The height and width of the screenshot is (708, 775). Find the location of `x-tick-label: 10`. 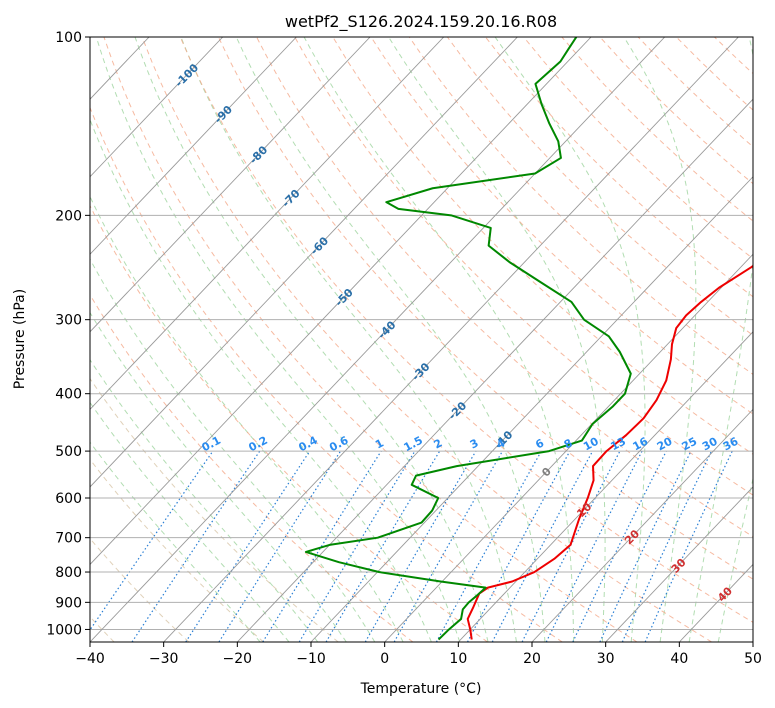

x-tick-label: 10 is located at coordinates (458, 659).